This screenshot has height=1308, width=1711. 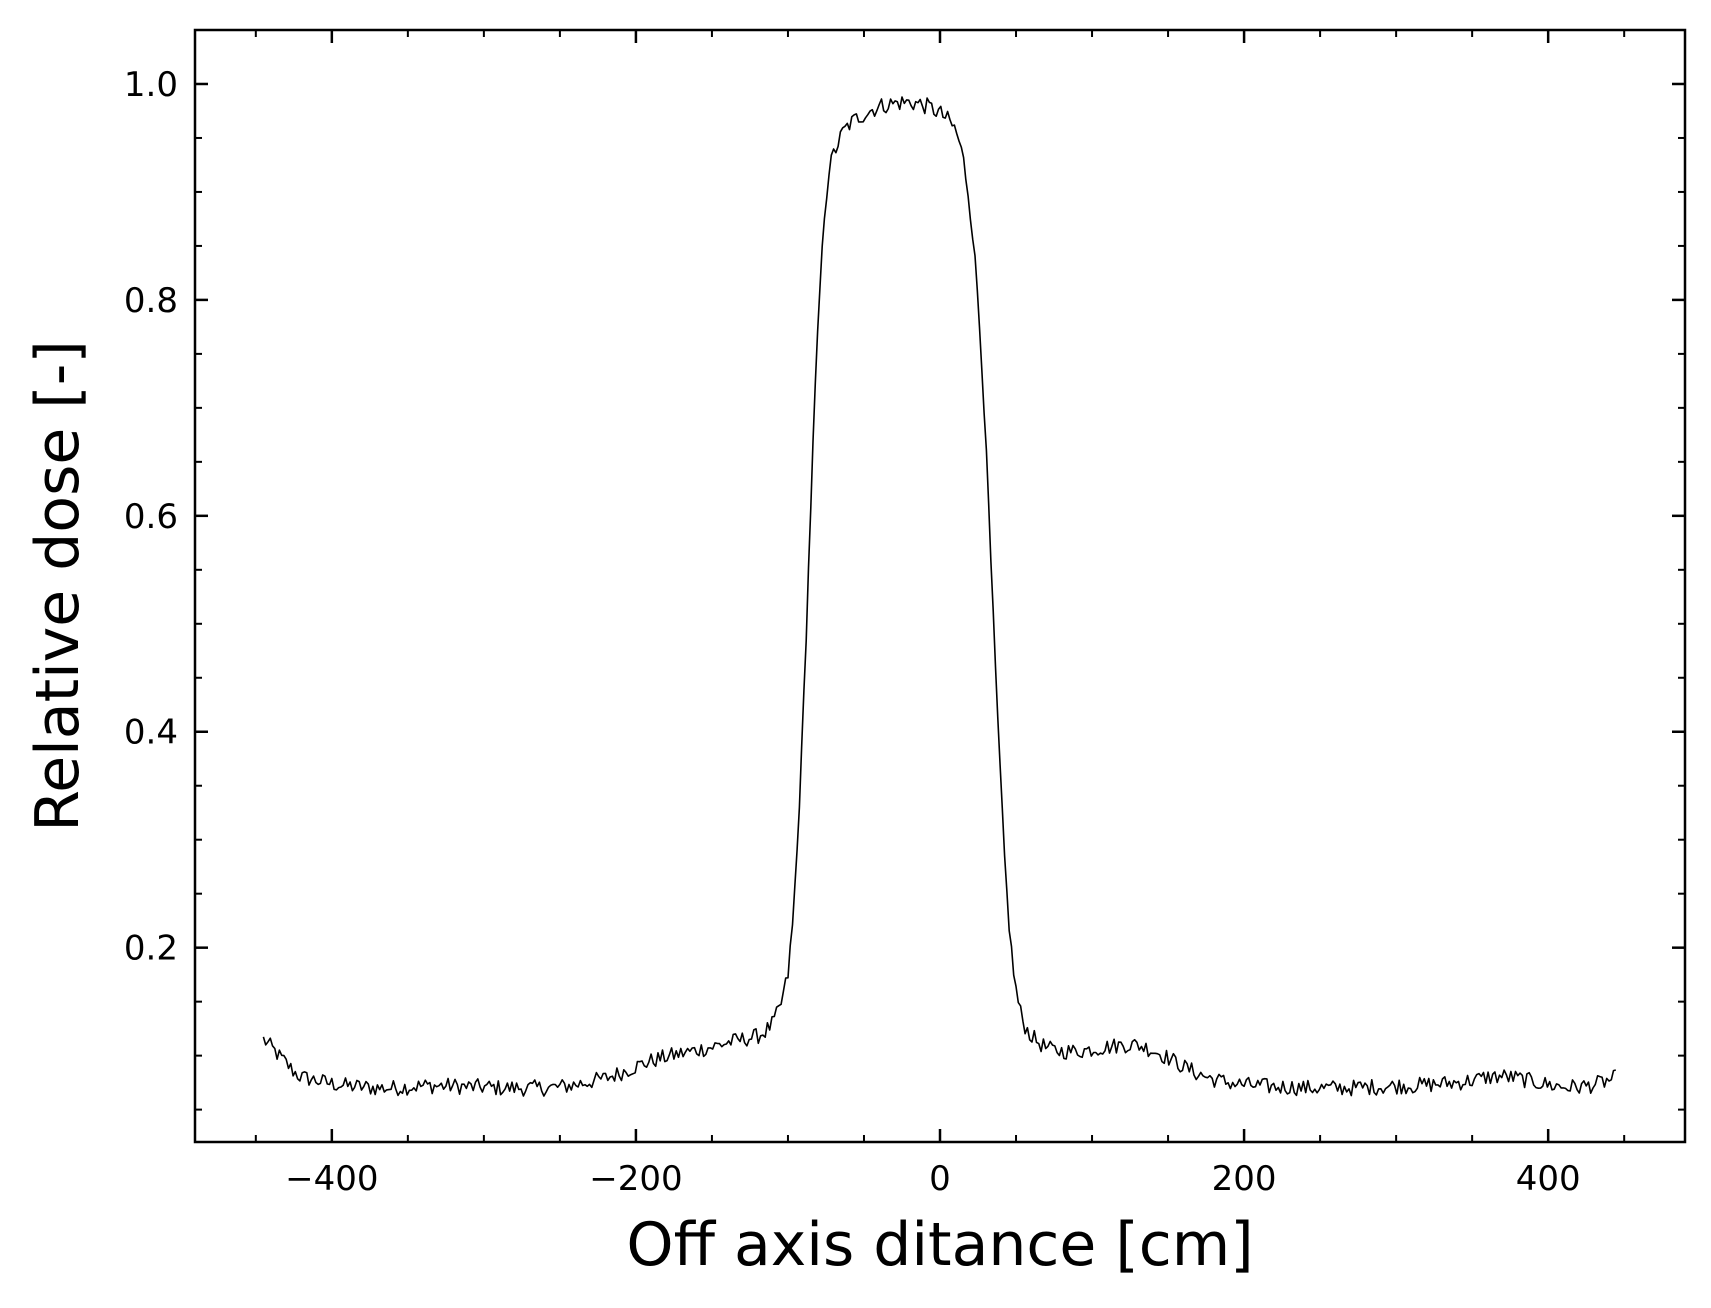 What do you see at coordinates (151, 301) in the screenshot?
I see `y-tick-label: 0.8` at bounding box center [151, 301].